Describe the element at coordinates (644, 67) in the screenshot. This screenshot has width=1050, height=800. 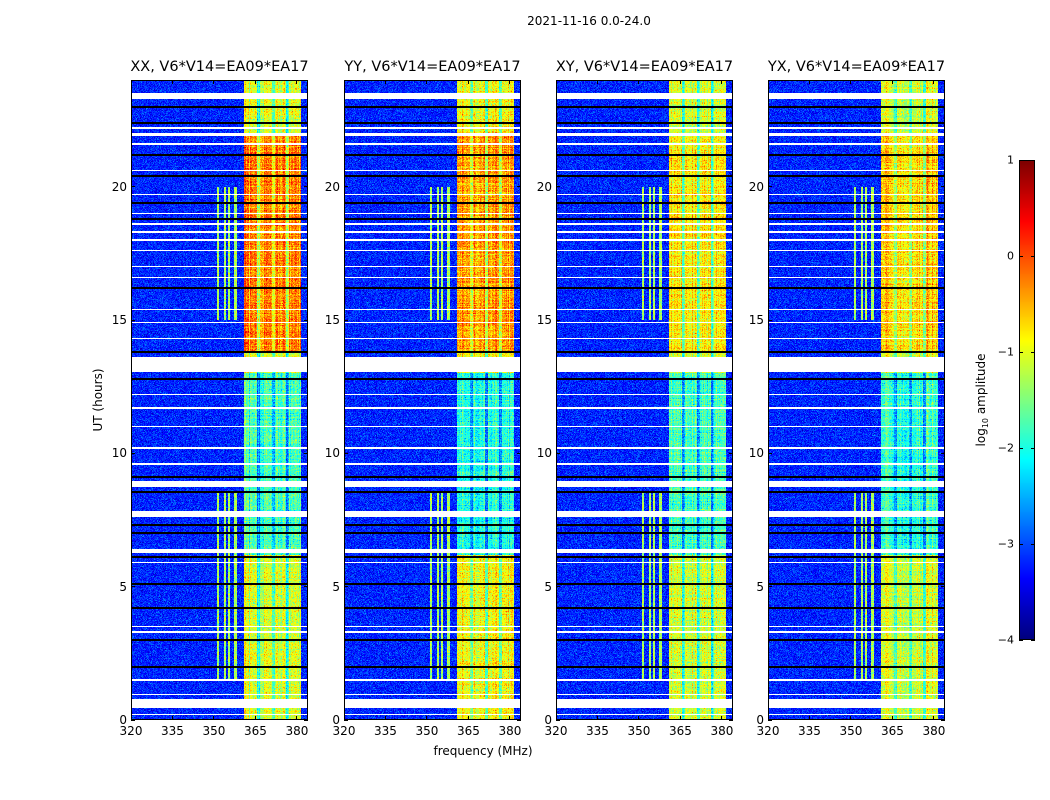
I see `panel-title: XY, V6*V14=EA09*EA17` at that location.